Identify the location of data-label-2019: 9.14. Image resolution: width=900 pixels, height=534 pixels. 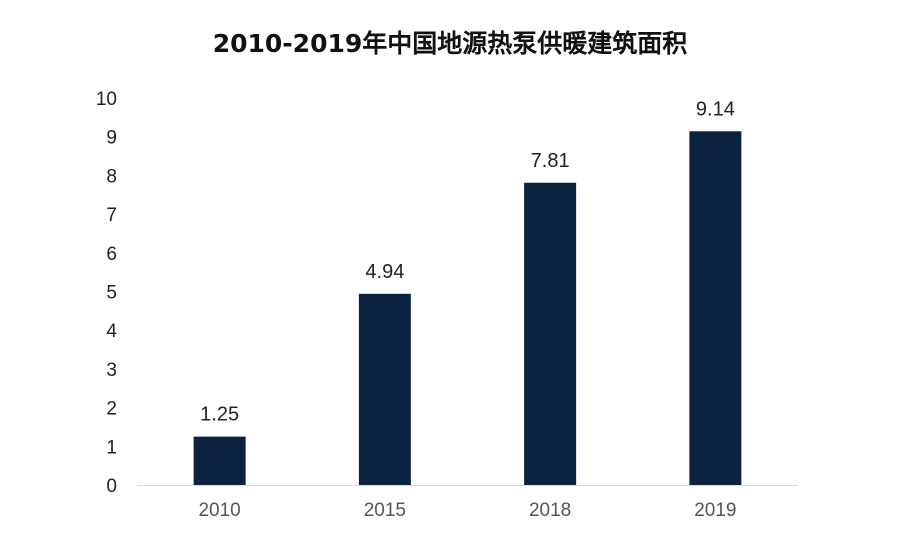
(715, 109).